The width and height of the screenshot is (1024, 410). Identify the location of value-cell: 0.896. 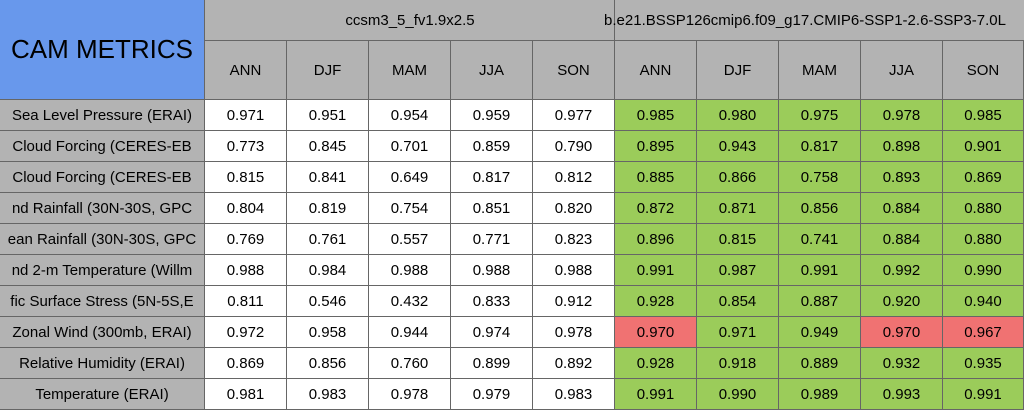
(656, 239).